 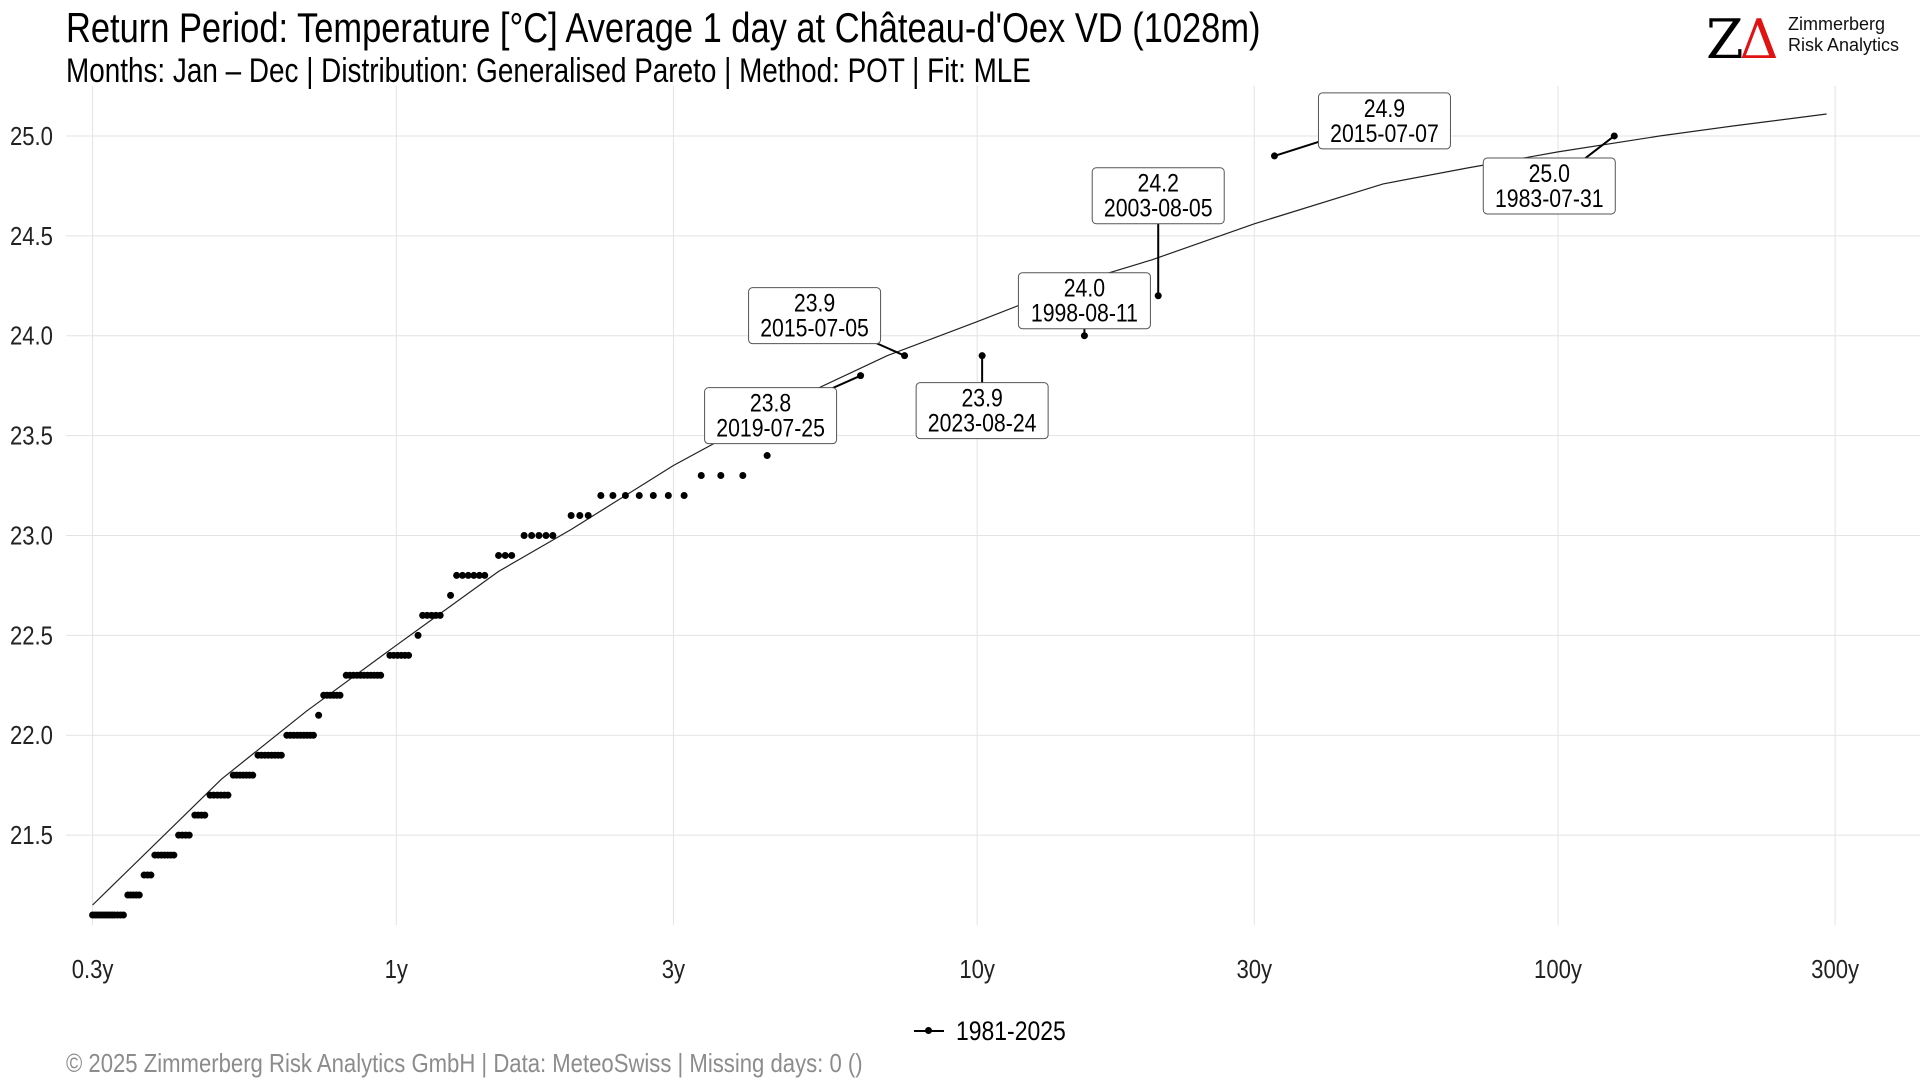 I want to click on y-tick-label: 23.0, so click(x=31, y=536).